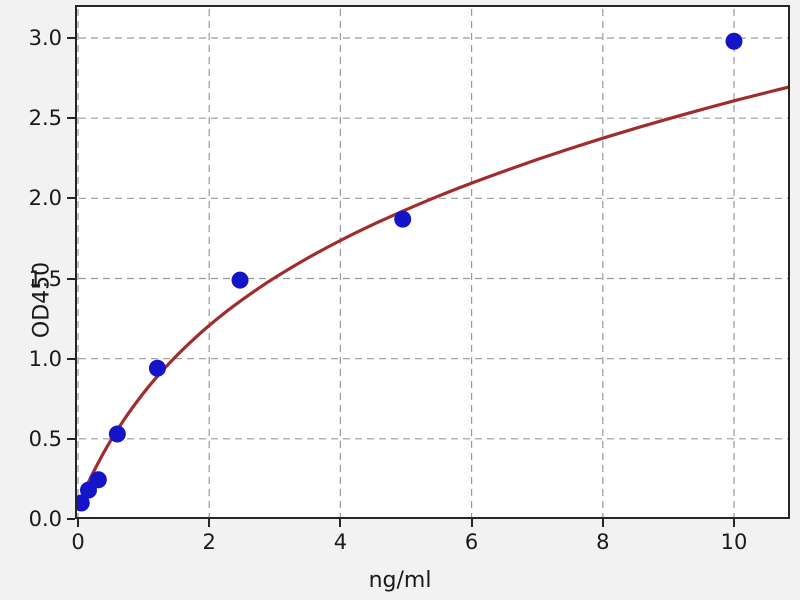 Image resolution: width=800 pixels, height=600 pixels. Describe the element at coordinates (45, 38) in the screenshot. I see `y-tick-label: 3.0` at that location.